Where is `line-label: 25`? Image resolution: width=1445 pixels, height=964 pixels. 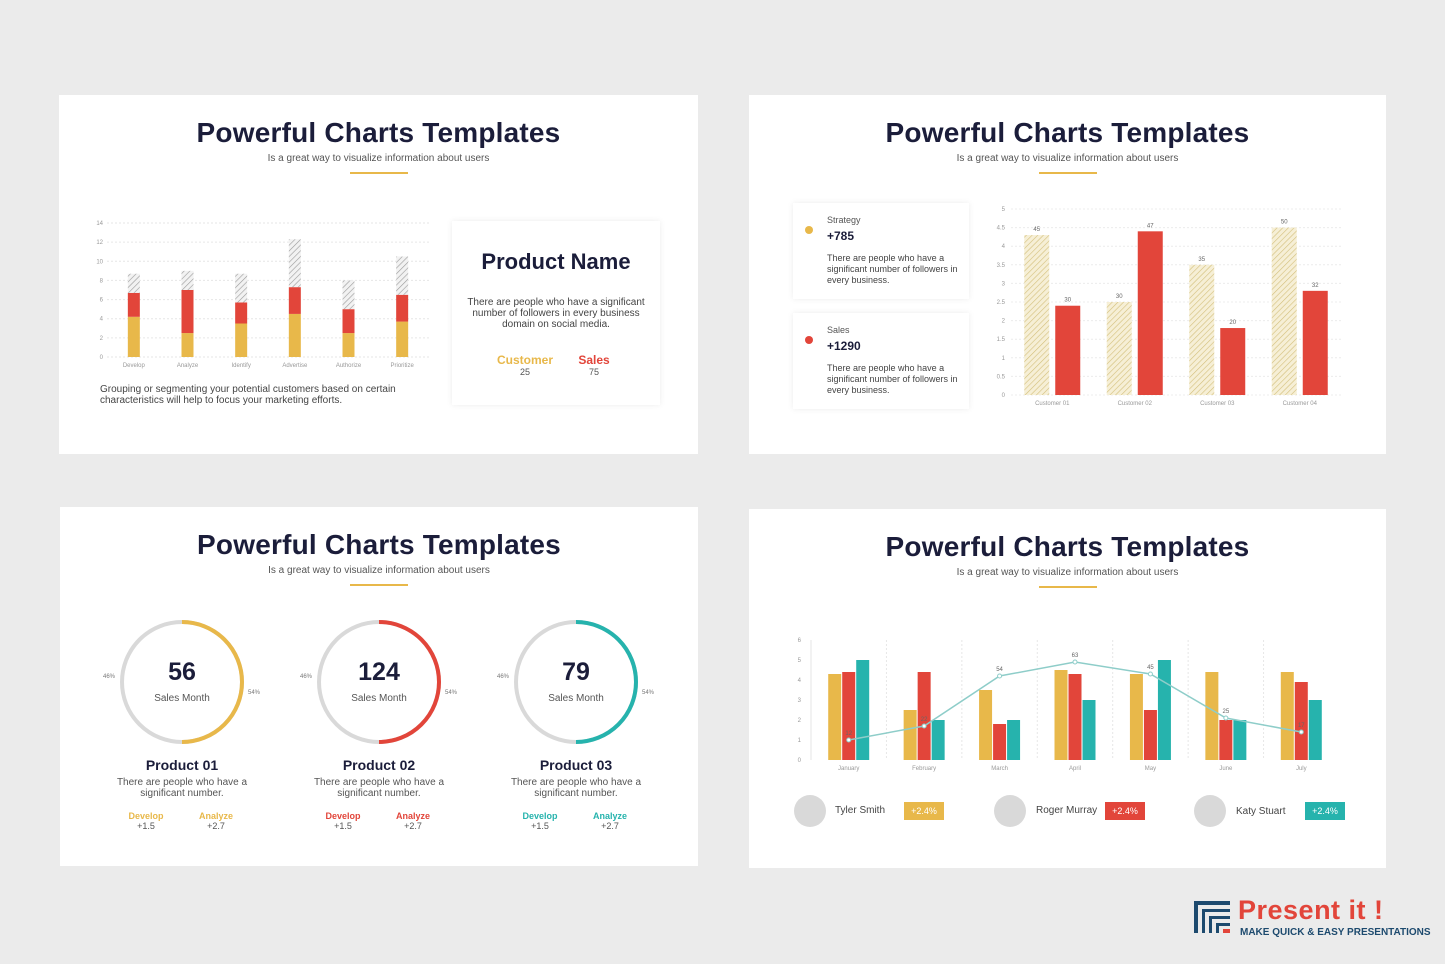 line-label: 25 is located at coordinates (1226, 712).